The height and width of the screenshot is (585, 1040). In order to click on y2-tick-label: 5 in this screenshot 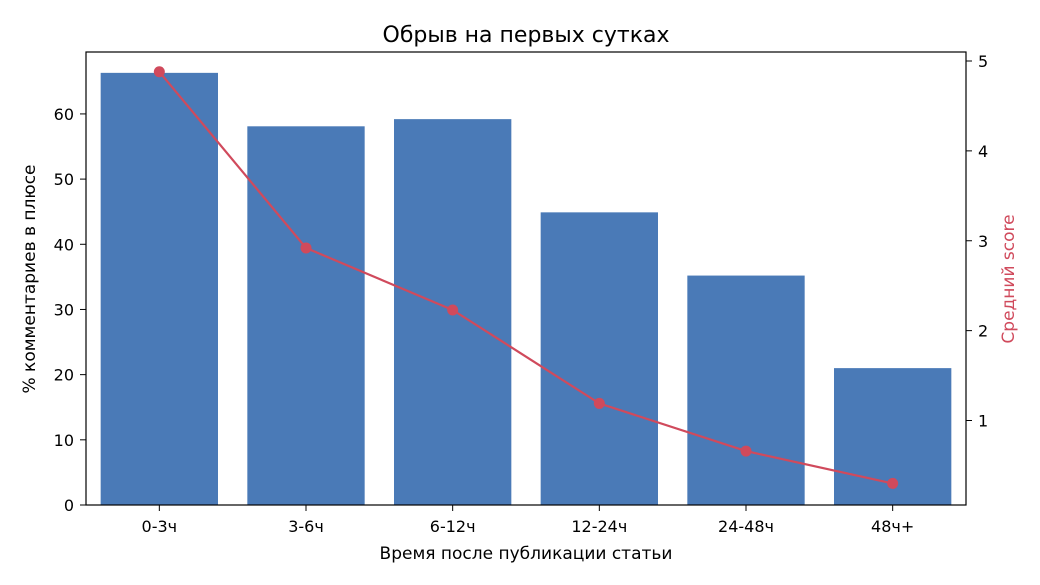, I will do `click(983, 61)`.